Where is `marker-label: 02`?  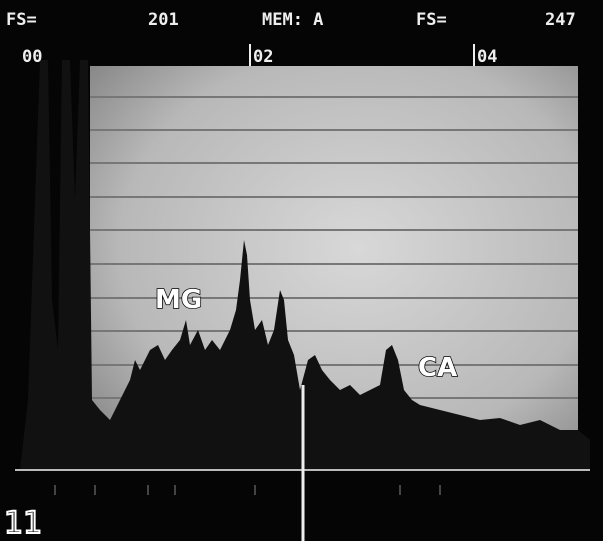 marker-label: 02 is located at coordinates (263, 57).